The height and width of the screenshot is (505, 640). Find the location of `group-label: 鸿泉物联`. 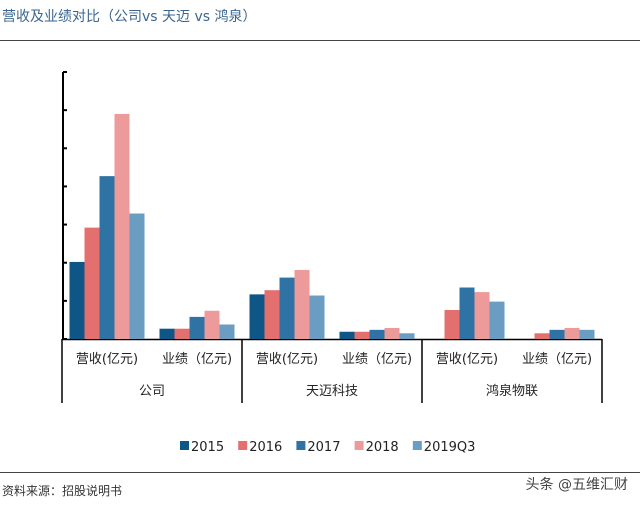

group-label: 鸿泉物联 is located at coordinates (512, 391).